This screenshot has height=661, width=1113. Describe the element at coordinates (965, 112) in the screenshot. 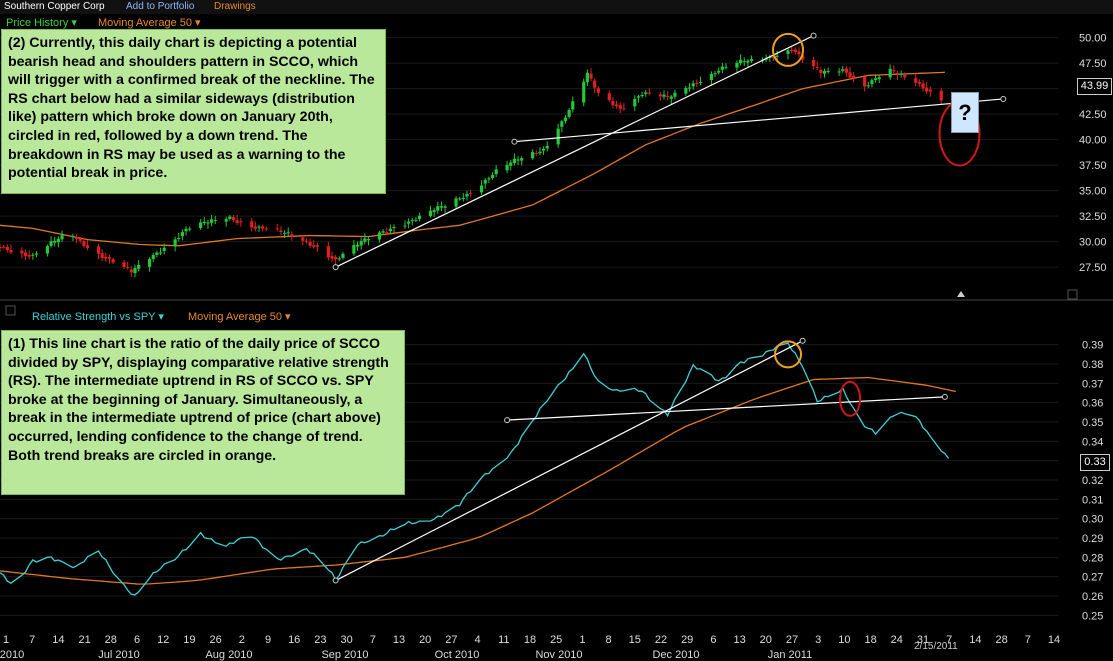

I see `question-mark-box: ?` at that location.